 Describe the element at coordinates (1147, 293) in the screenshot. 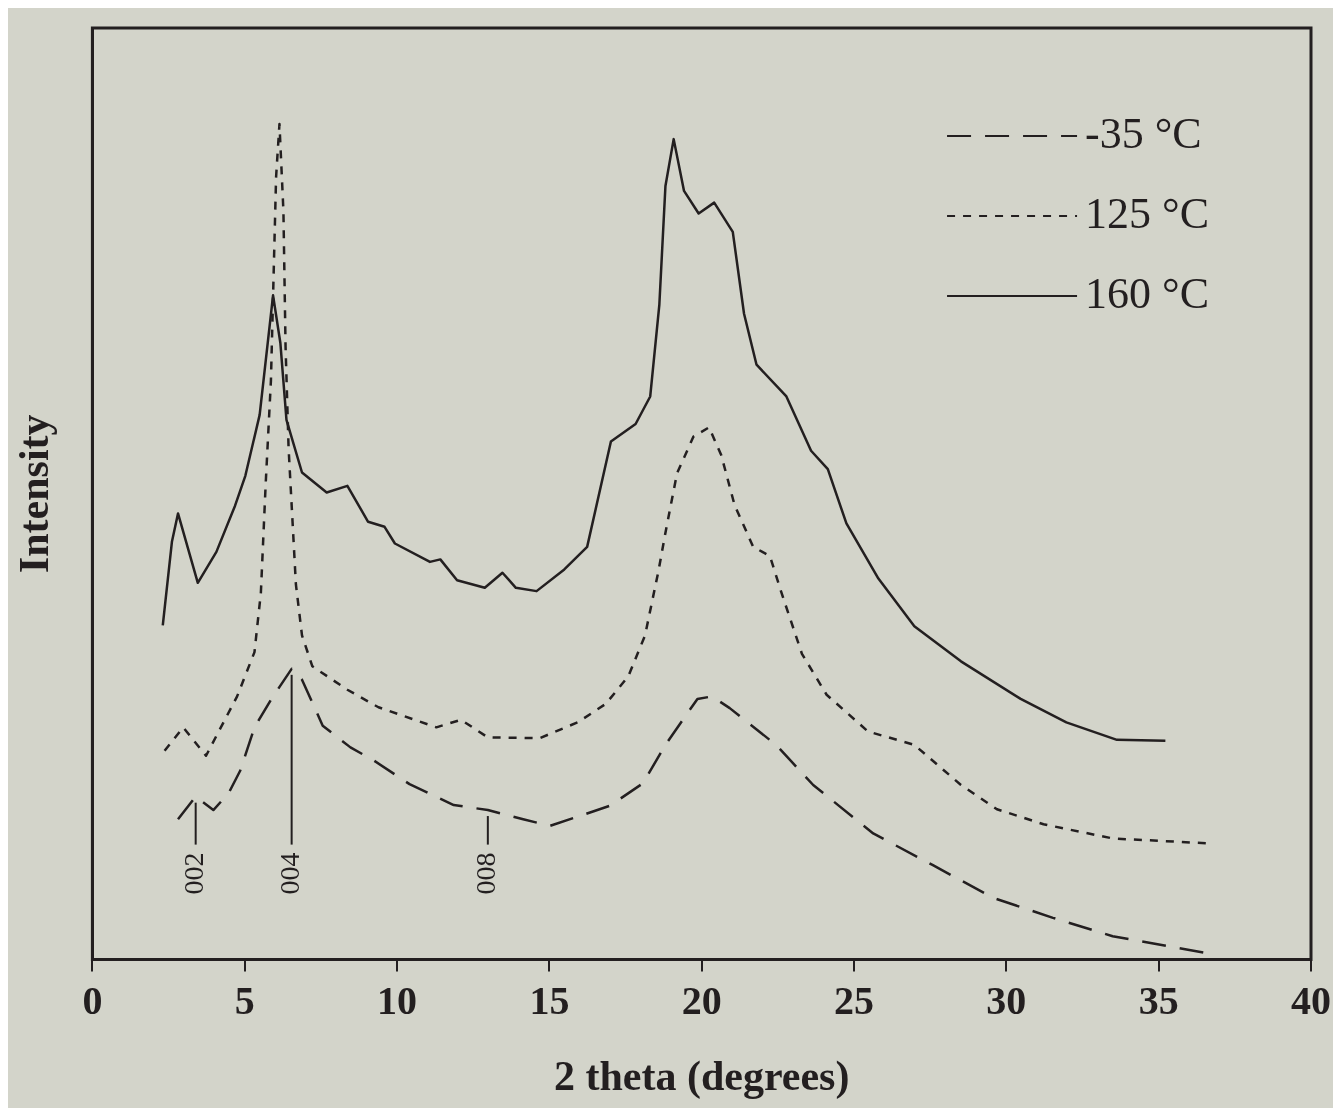

I see `legend-label: 160 °C` at that location.